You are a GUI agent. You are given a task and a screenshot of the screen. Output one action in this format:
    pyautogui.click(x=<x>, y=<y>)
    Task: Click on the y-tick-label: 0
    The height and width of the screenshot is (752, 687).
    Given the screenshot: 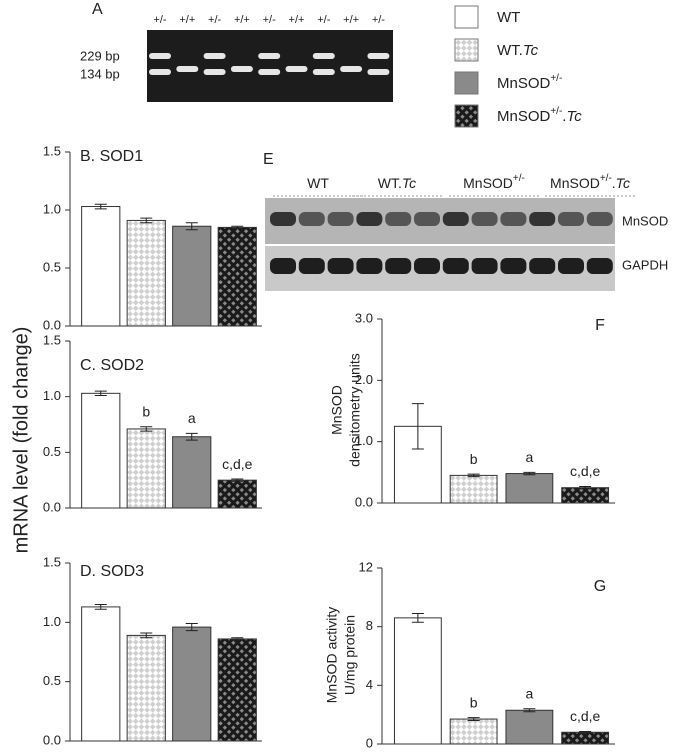 What is the action you would take?
    pyautogui.click(x=369, y=742)
    